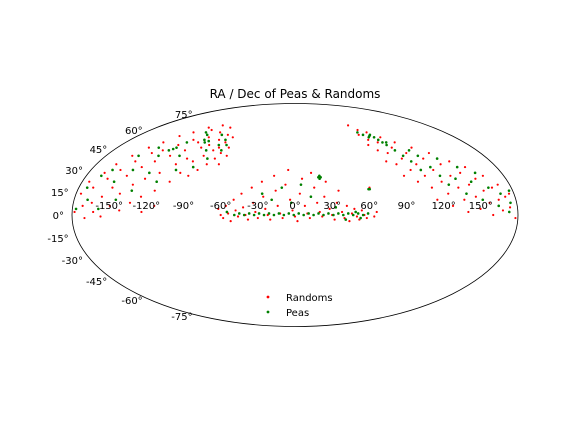 Image resolution: width=576 pixels, height=432 pixels. I want to click on latitude-tick-label: 30°, so click(74, 171).